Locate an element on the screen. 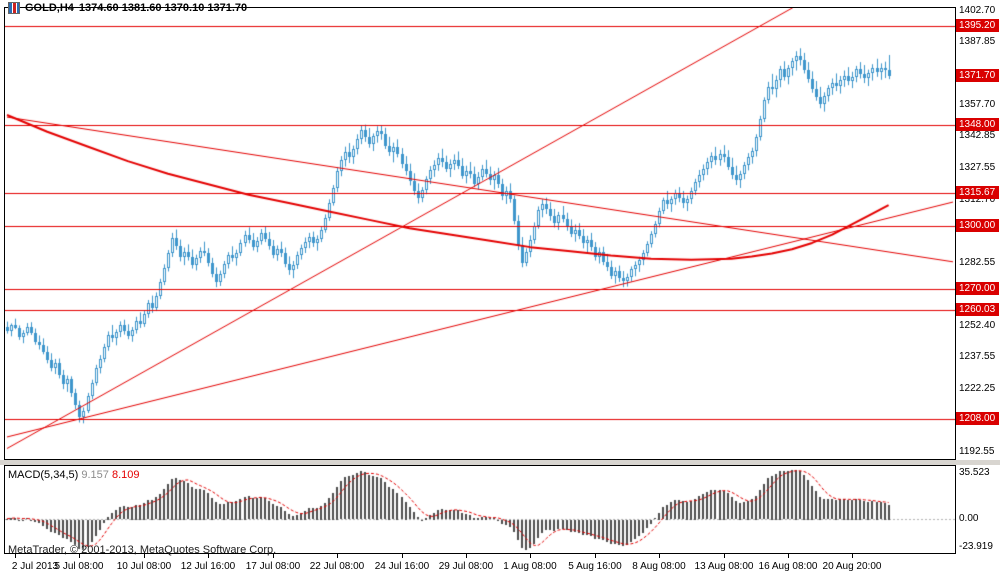 The image size is (1000, 578). price-level-label: 1348.00 is located at coordinates (977, 124).